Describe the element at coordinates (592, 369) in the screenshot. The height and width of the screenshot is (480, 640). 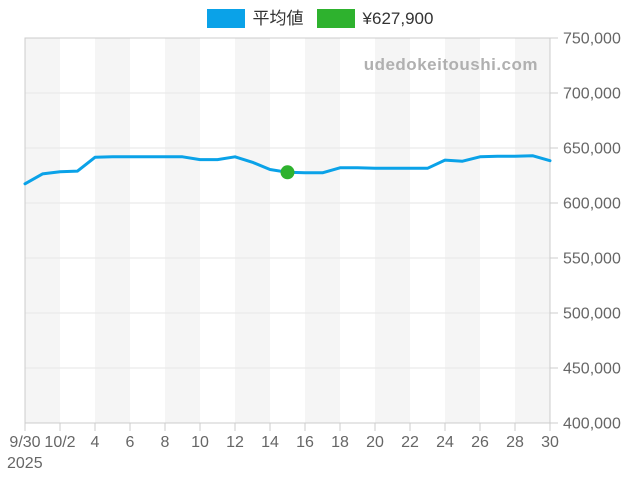
I see `y-axis-label: 450,000` at that location.